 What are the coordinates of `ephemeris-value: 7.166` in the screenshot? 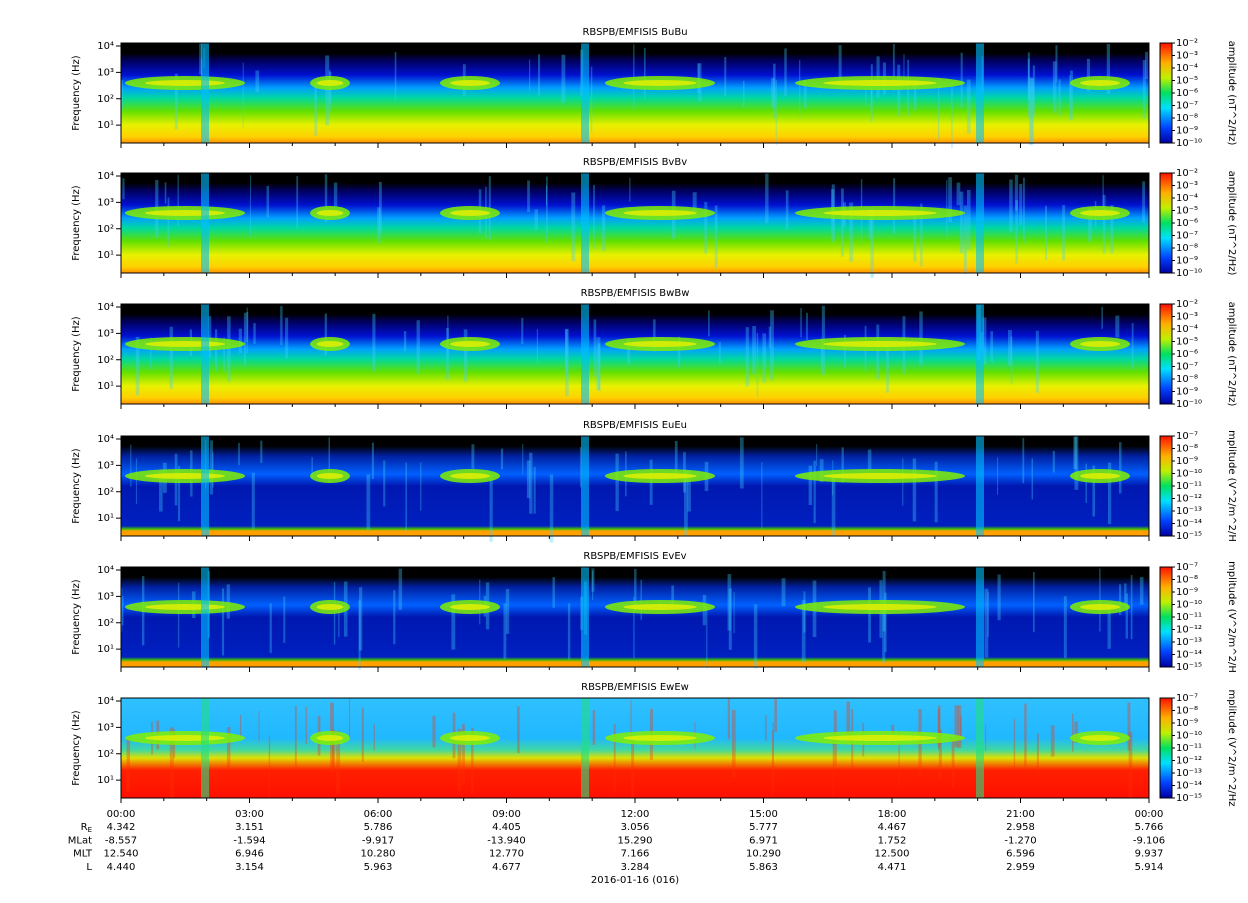 It's located at (635, 854).